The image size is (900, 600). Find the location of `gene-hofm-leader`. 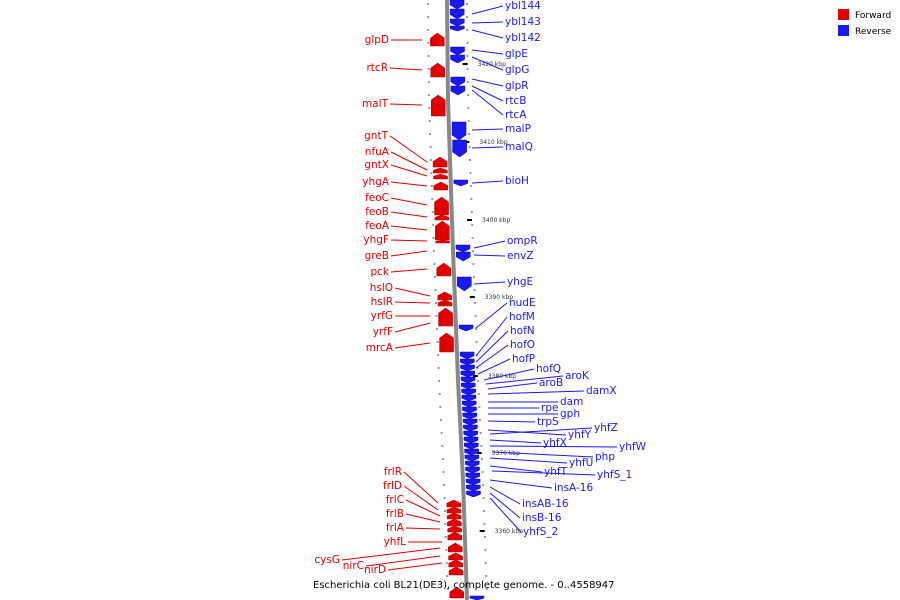

gene-hofm-leader is located at coordinates (491, 336).